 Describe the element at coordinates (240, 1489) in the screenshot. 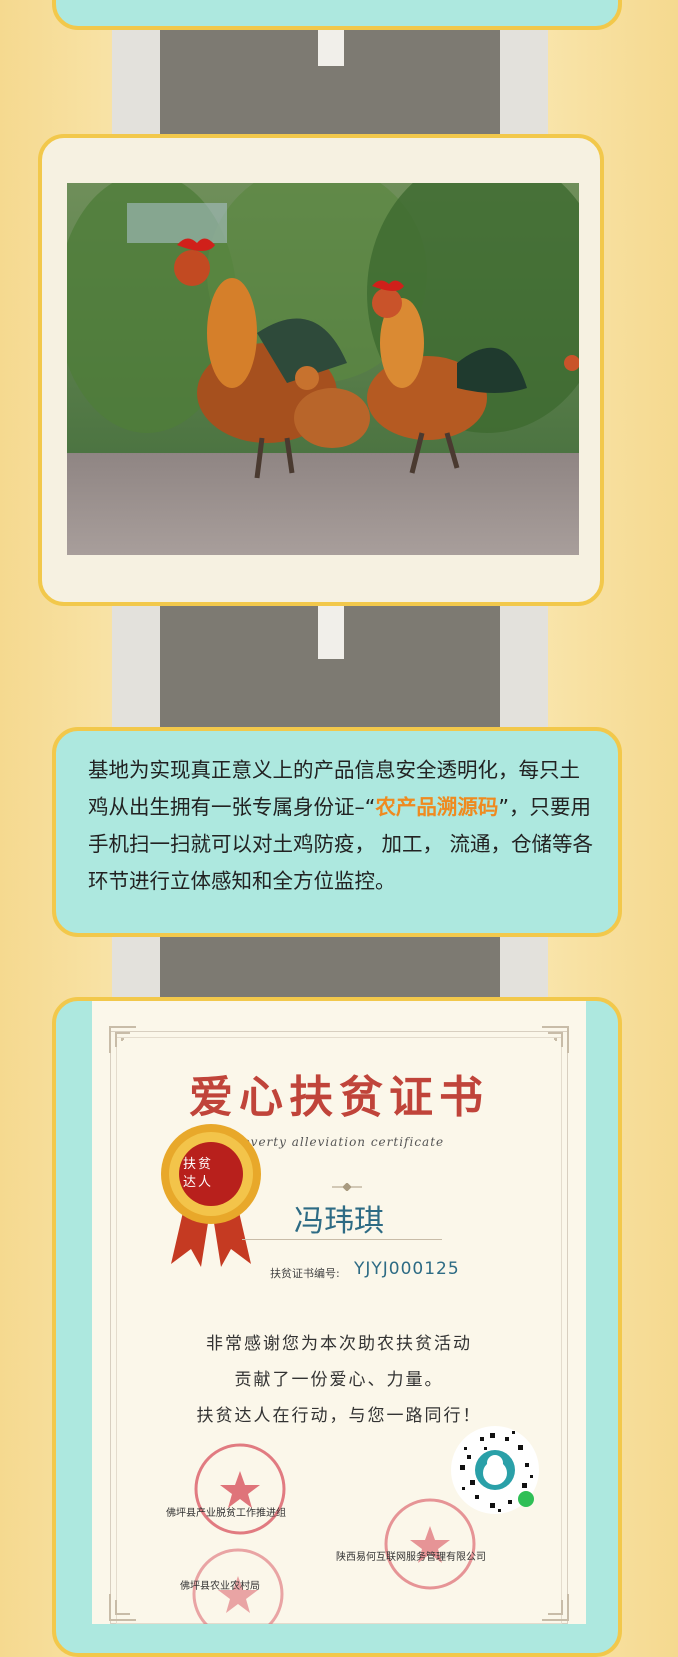

I see `official-stamp-1-icon` at that location.